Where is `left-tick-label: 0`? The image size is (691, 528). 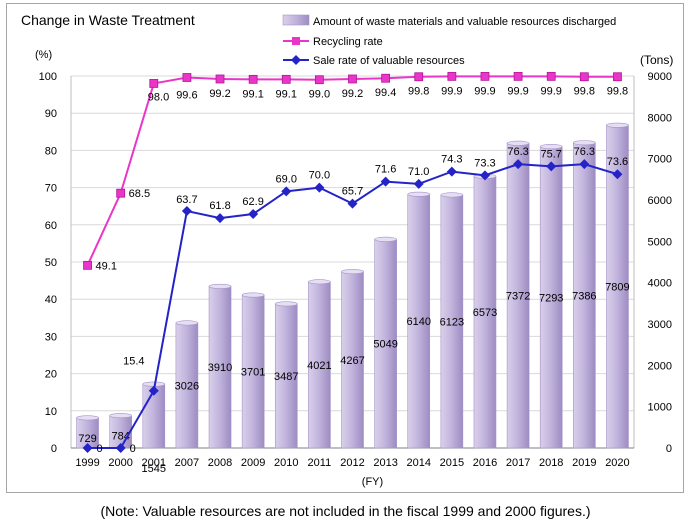 left-tick-label: 0 is located at coordinates (54, 449).